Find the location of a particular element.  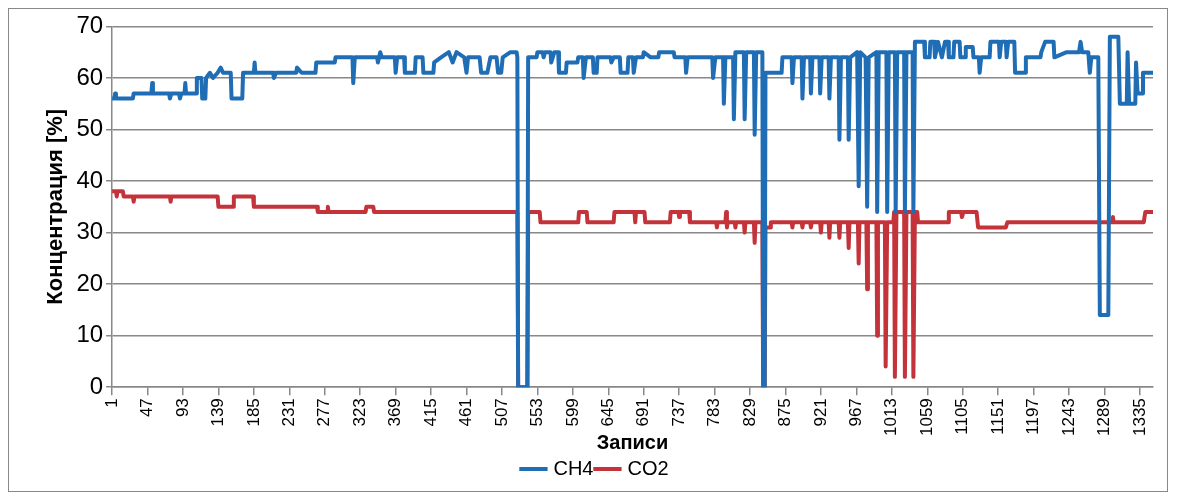

y-tick-label: 0 is located at coordinates (96, 385).